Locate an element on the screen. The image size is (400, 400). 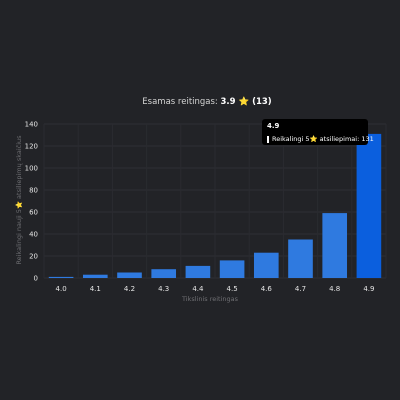
chart-title-value: 3.9 ⭐ (13) is located at coordinates (246, 101).